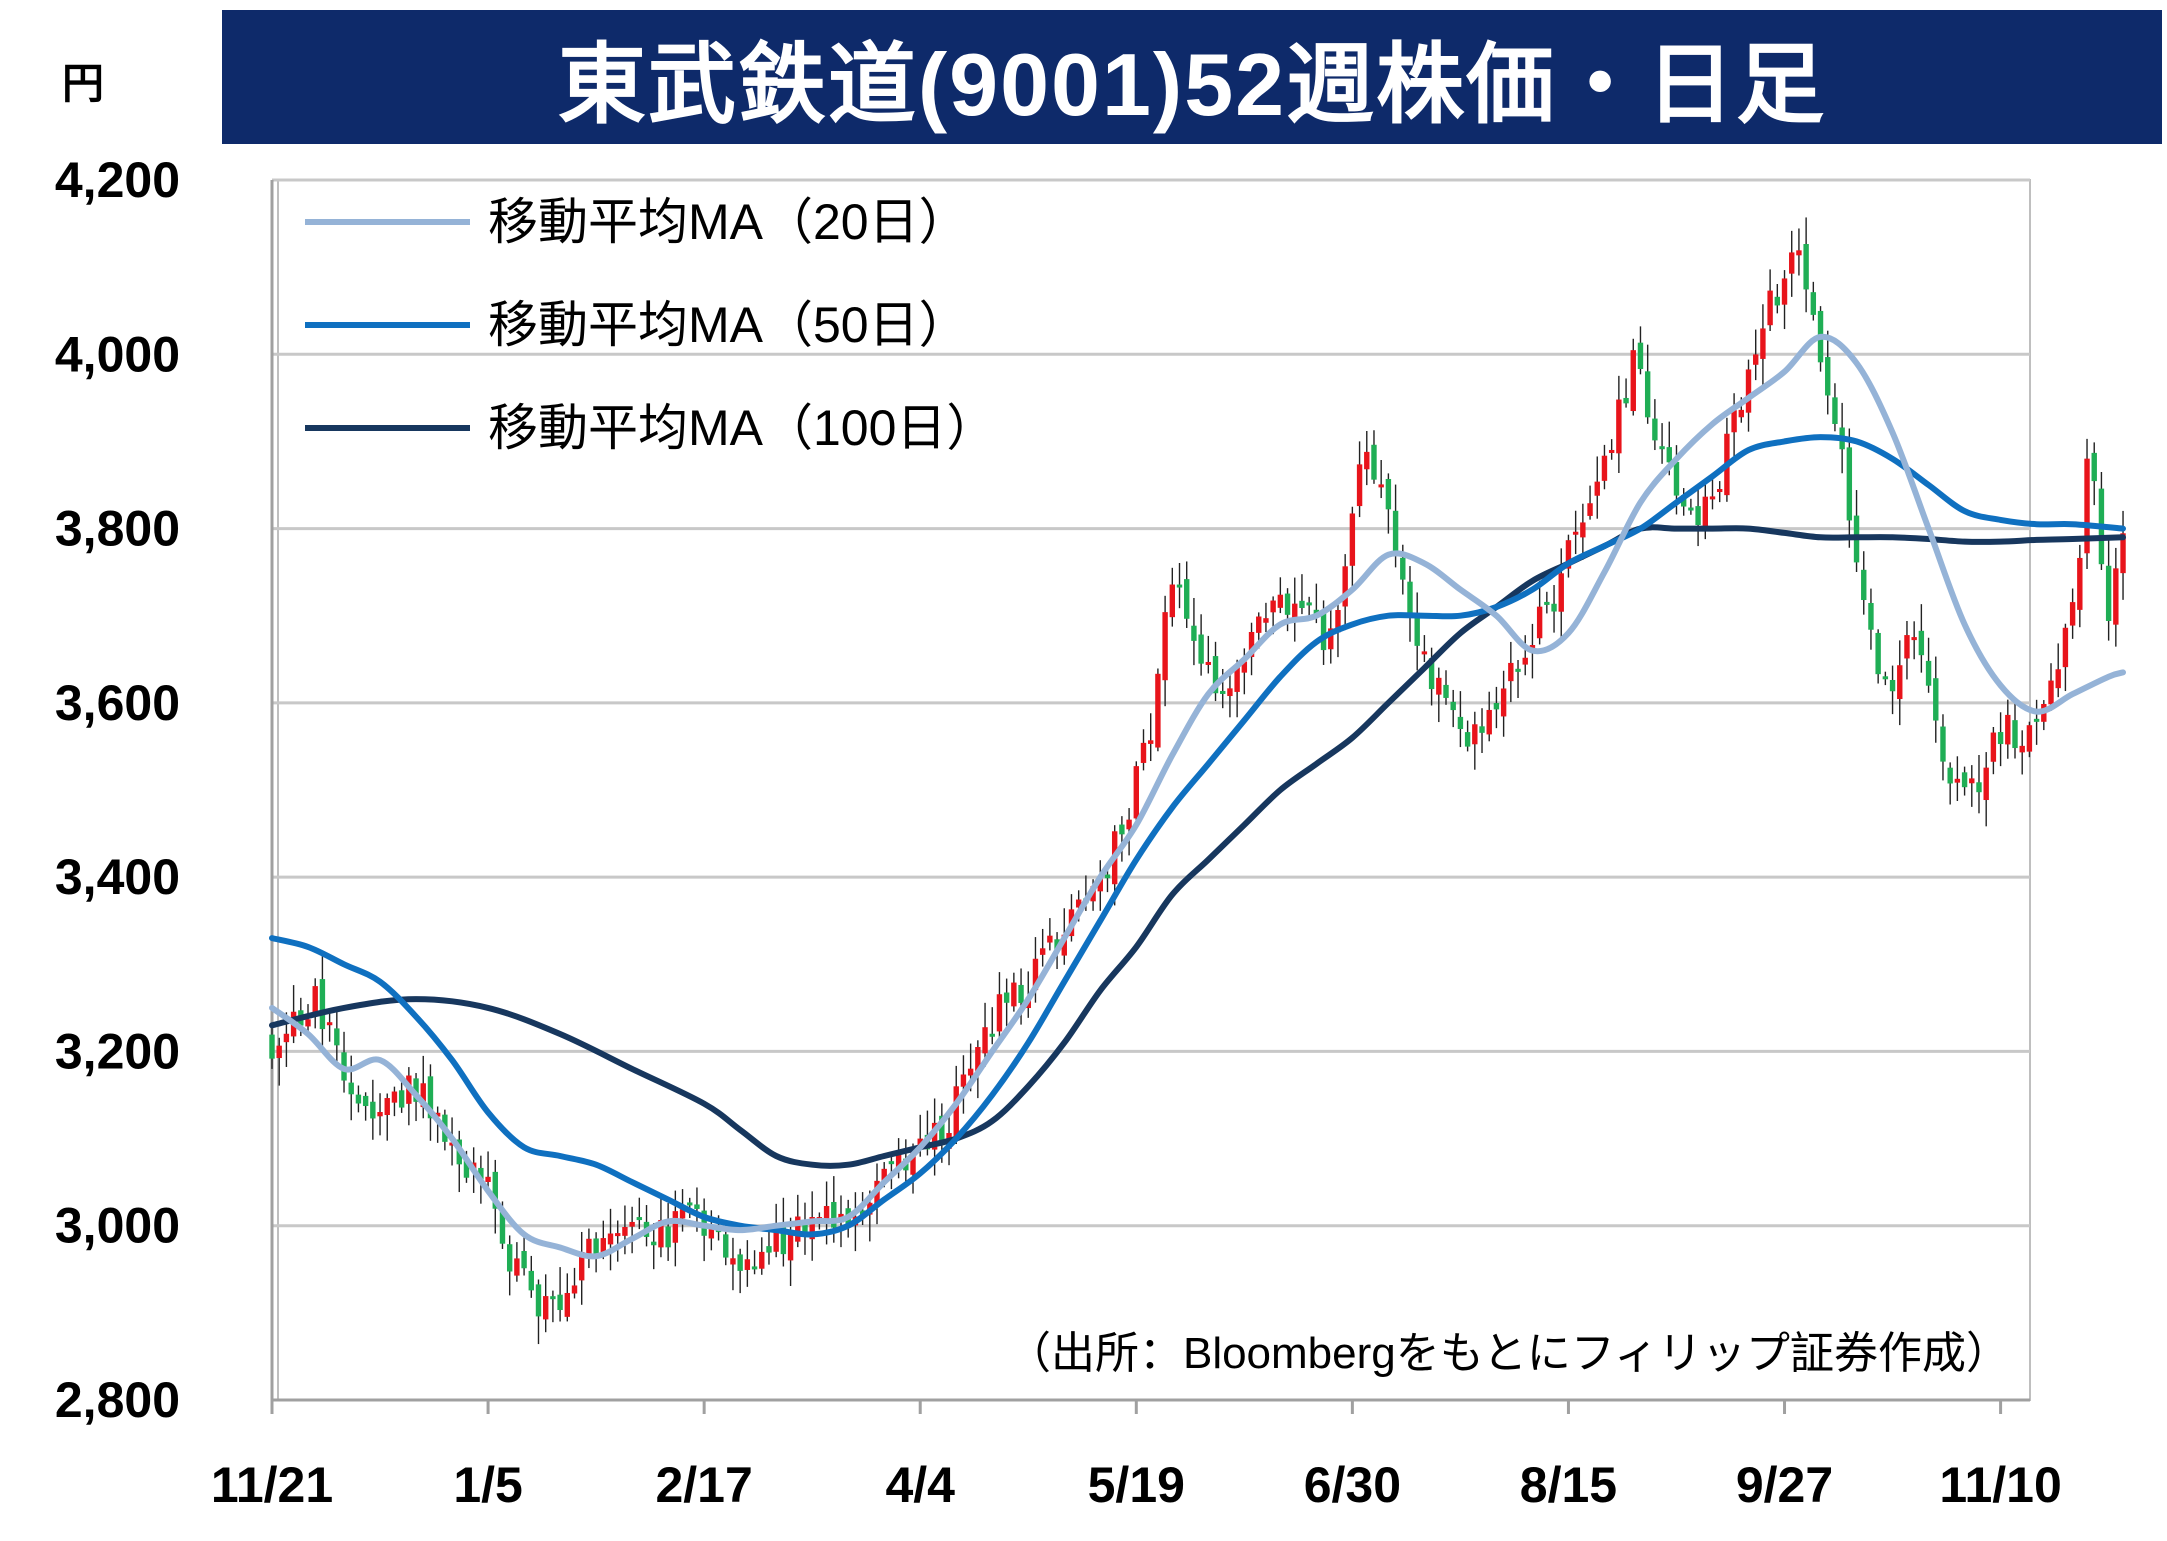  I want to click on legend-label: 移動平均MA（100日）, so click(742, 428).